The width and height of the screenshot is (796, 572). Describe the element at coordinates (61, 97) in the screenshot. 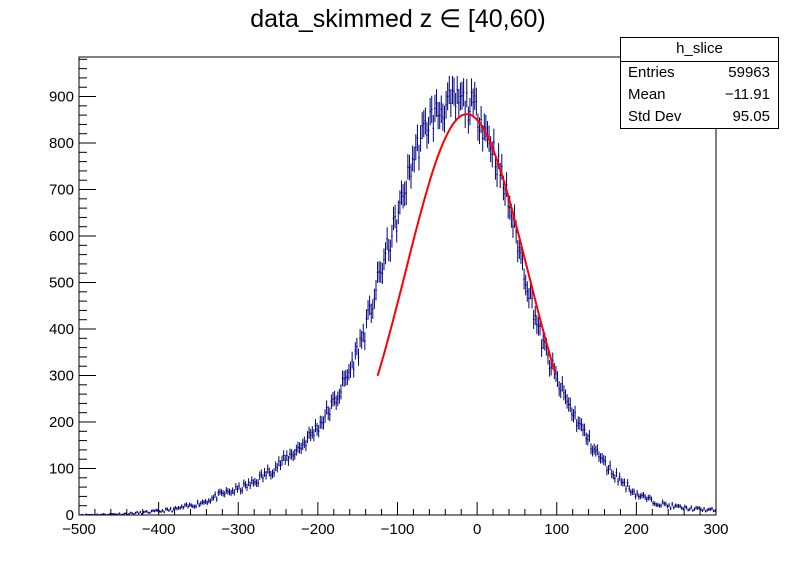

I see `y-tick-label: 900` at that location.